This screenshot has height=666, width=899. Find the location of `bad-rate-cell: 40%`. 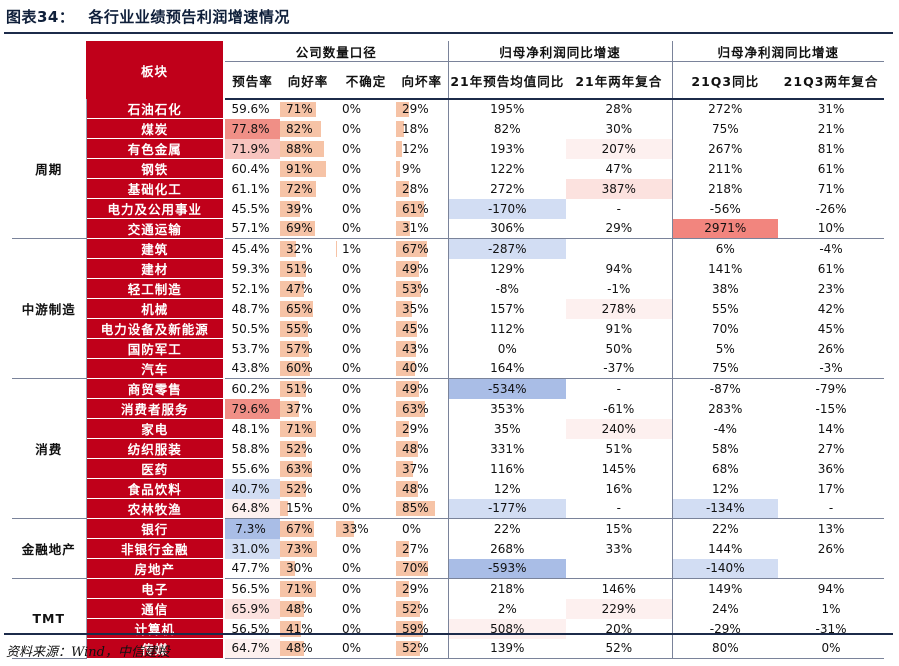

bad-rate-cell: 40% is located at coordinates (422, 369).